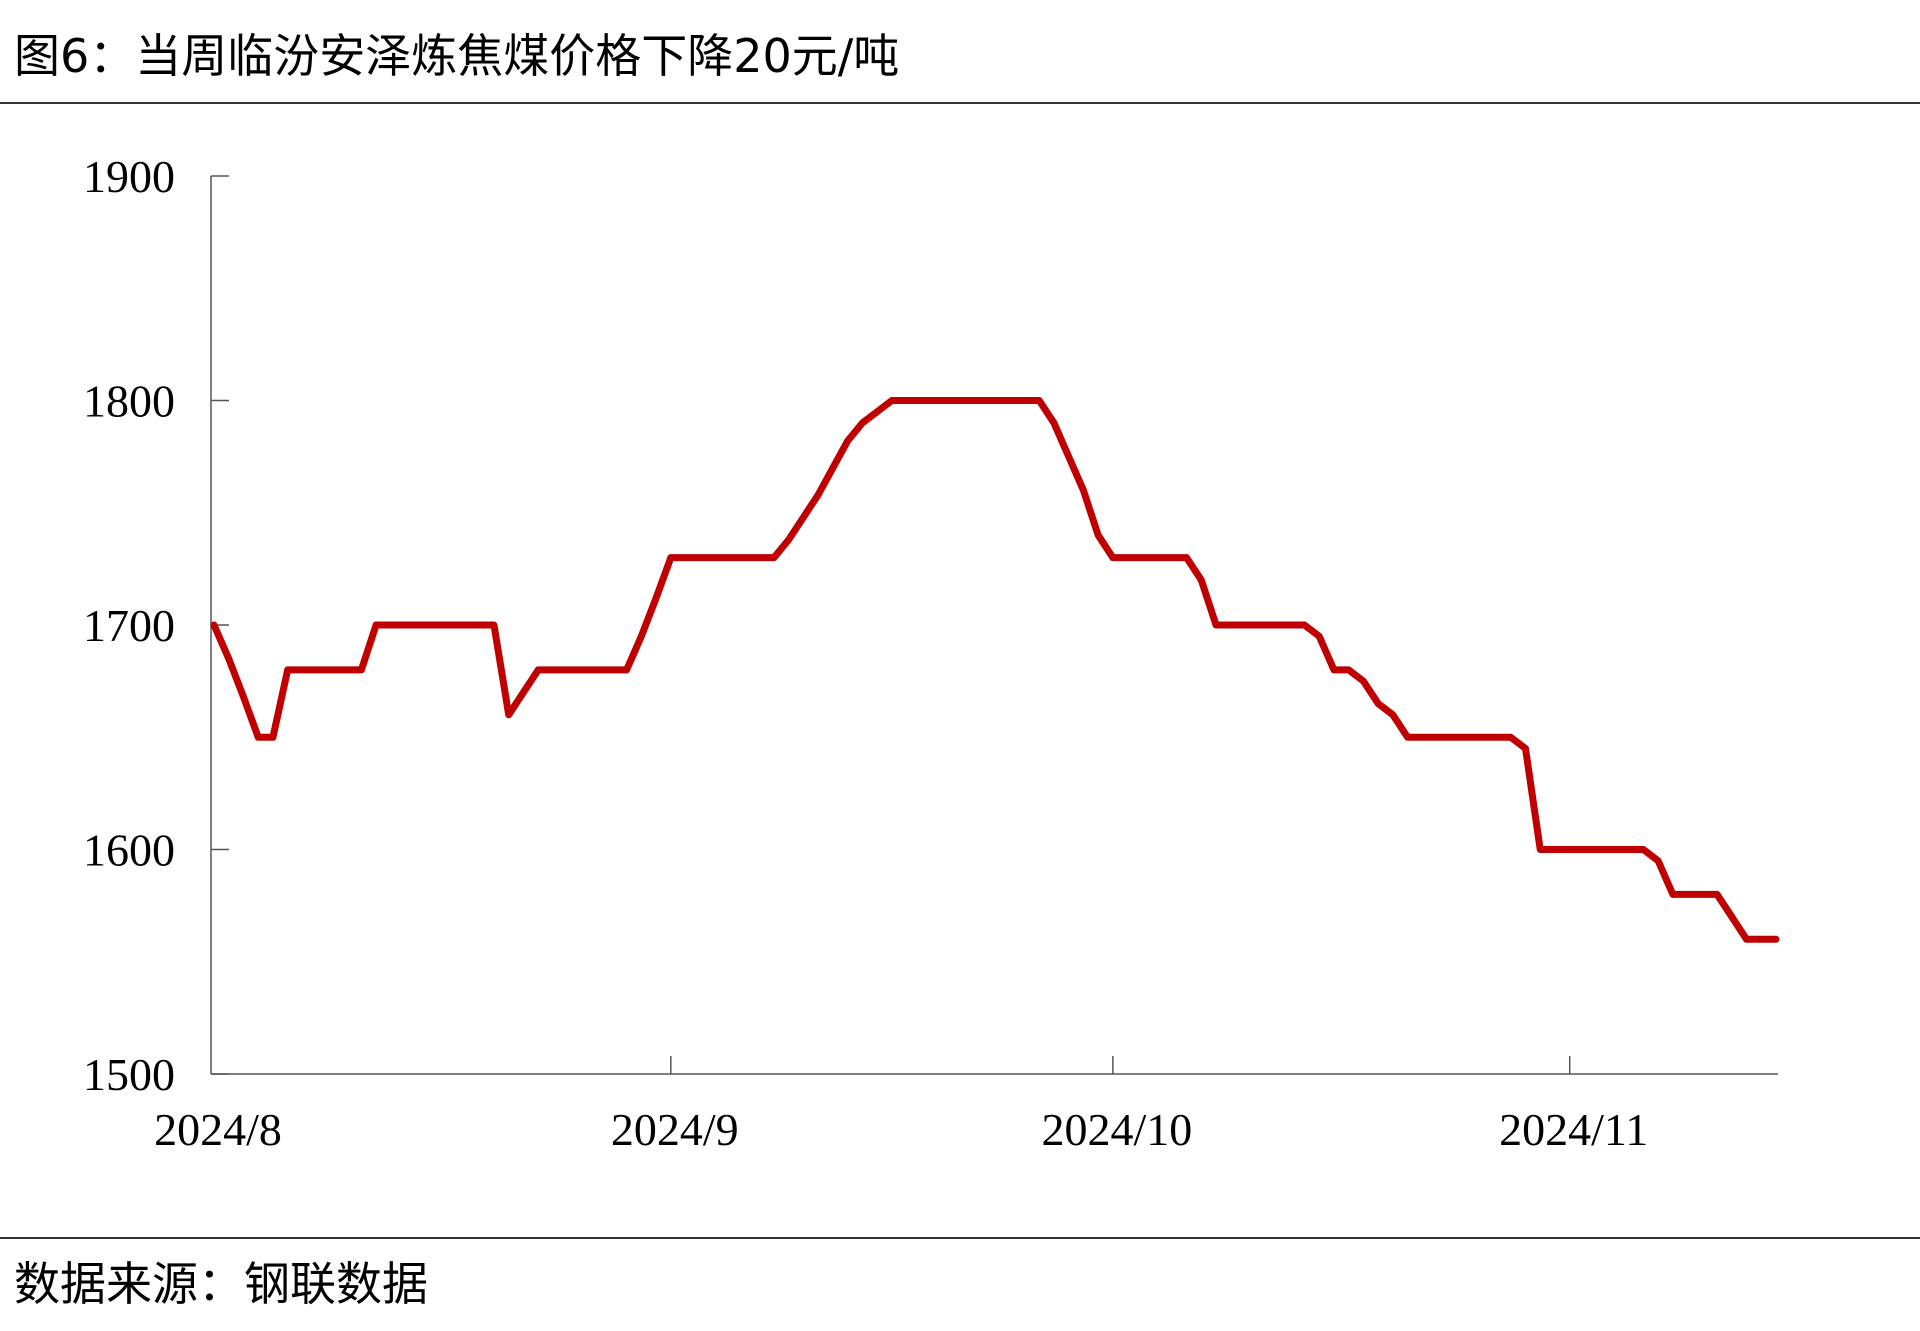 The height and width of the screenshot is (1331, 1920). What do you see at coordinates (1116, 1129) in the screenshot?
I see `x-tick-label: 2024/10` at bounding box center [1116, 1129].